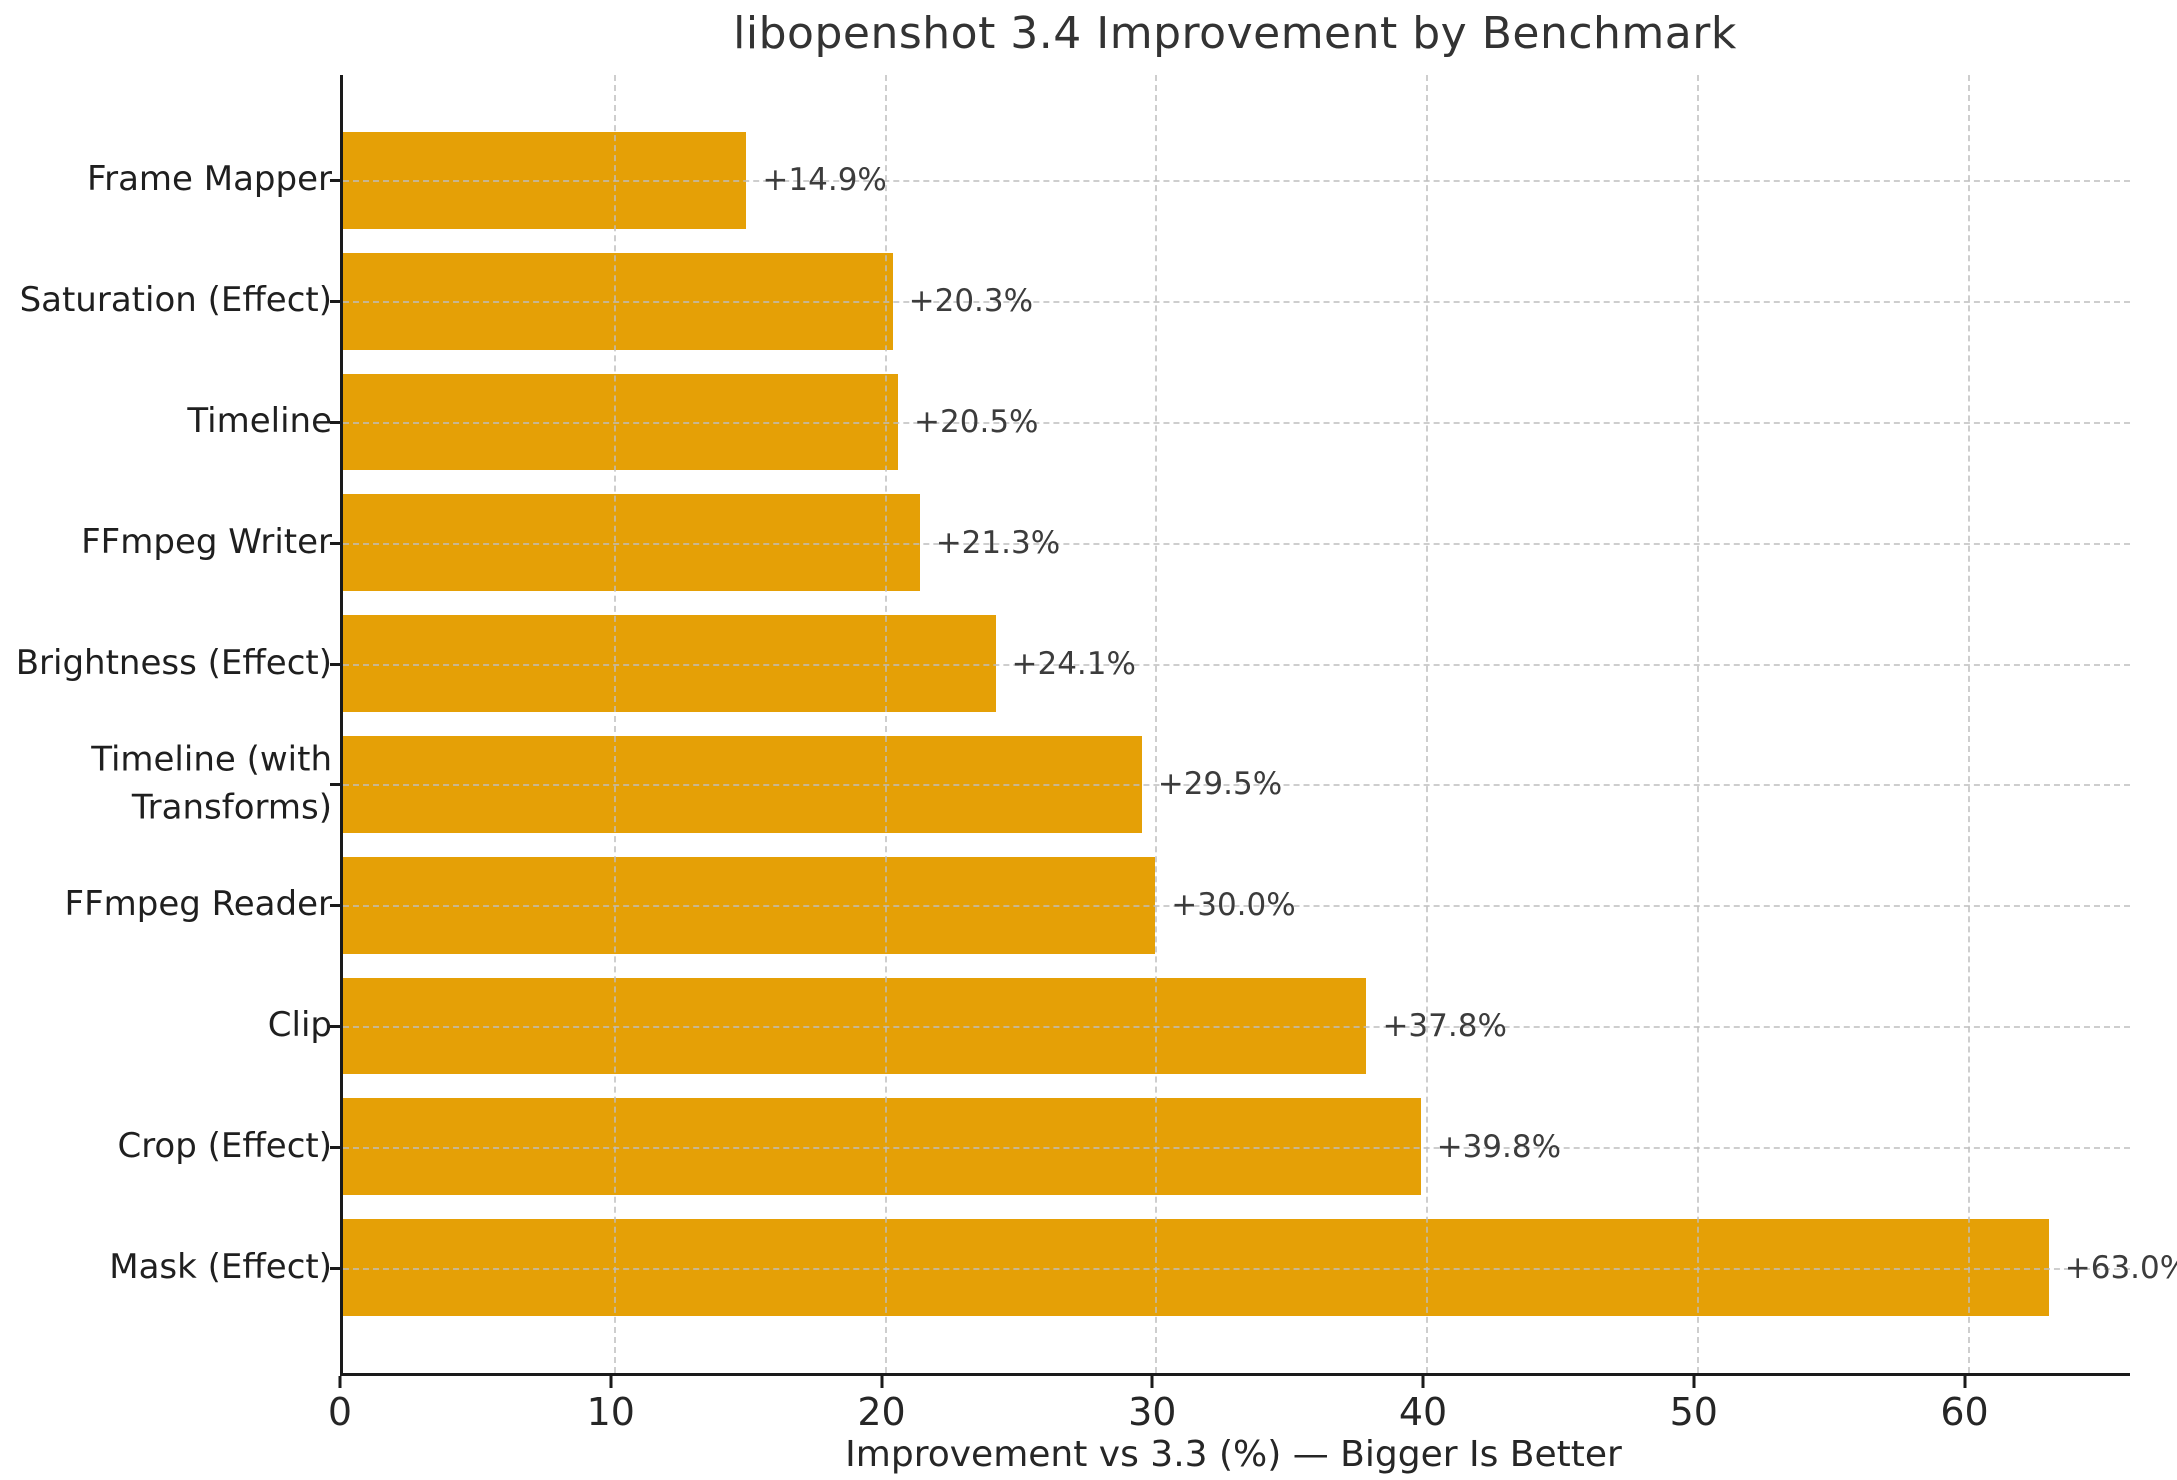 The width and height of the screenshot is (2177, 1480). I want to click on bar-value-label: +20.5%, so click(976, 421).